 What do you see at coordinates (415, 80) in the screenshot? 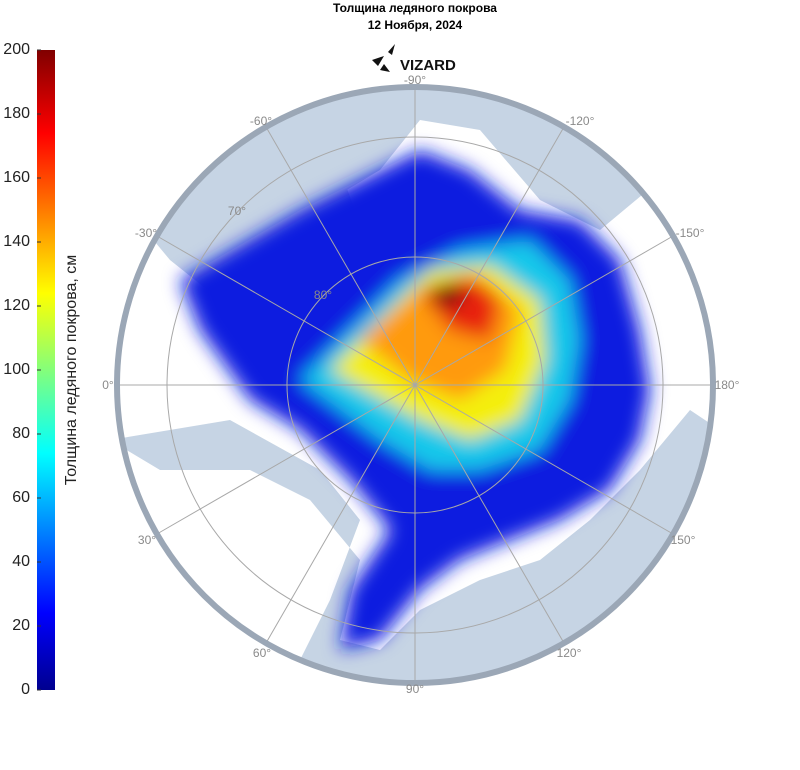
I see `longitude-label: -90°` at bounding box center [415, 80].